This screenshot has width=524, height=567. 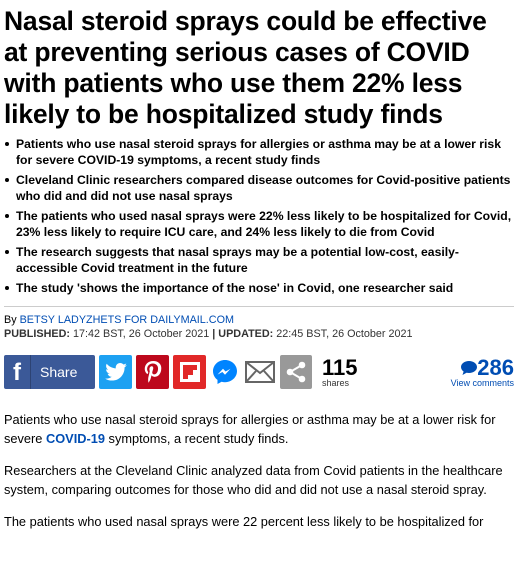 What do you see at coordinates (336, 382) in the screenshot?
I see `share-count-label: shares` at bounding box center [336, 382].